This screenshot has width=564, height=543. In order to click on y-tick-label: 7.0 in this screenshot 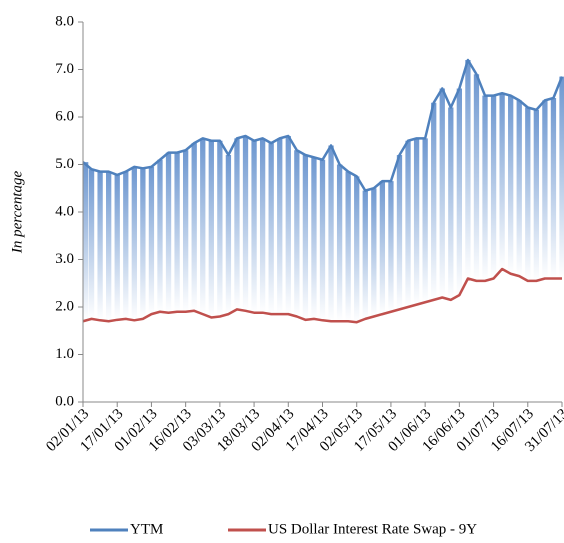, I will do `click(64, 69)`.